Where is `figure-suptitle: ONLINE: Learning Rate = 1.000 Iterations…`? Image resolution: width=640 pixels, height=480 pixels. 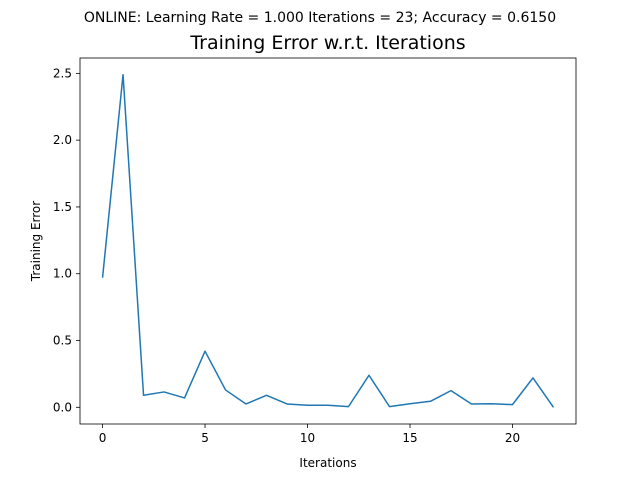
figure-suptitle: ONLINE: Learning Rate = 1.000 Iterations… is located at coordinates (320, 18).